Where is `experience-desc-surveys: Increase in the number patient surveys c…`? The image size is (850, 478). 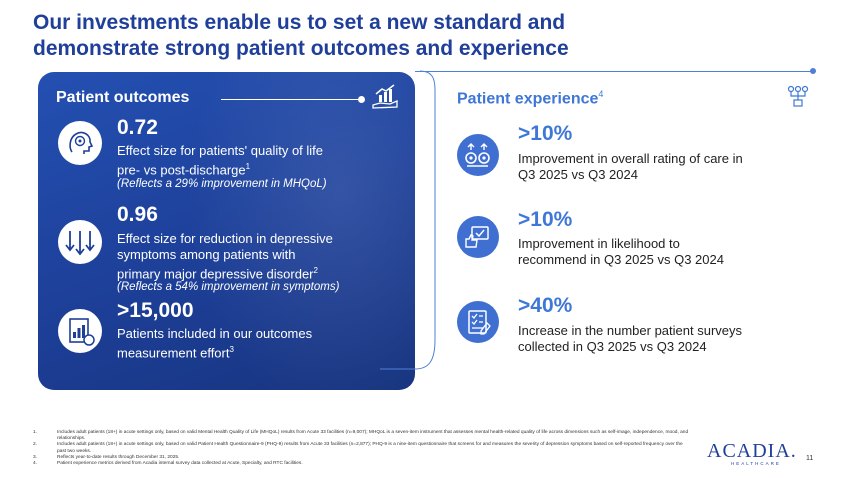
experience-desc-surveys: Increase in the number patient surveys c… is located at coordinates (663, 339).